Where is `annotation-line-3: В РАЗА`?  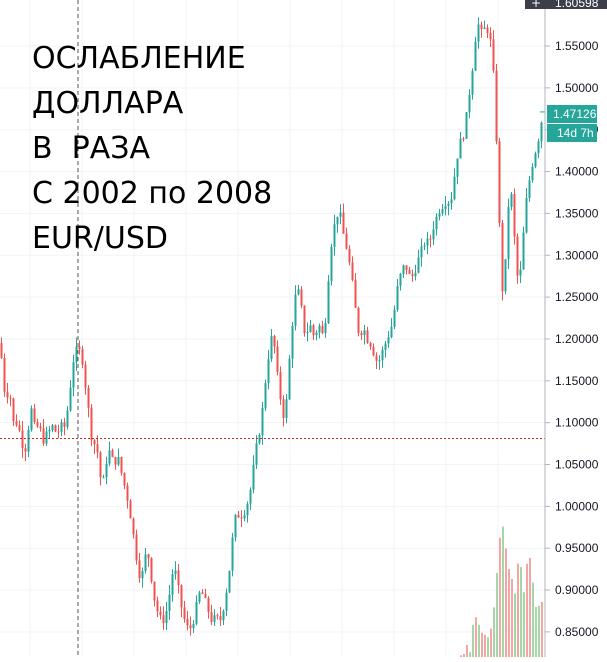 annotation-line-3: В РАЗА is located at coordinates (91, 148).